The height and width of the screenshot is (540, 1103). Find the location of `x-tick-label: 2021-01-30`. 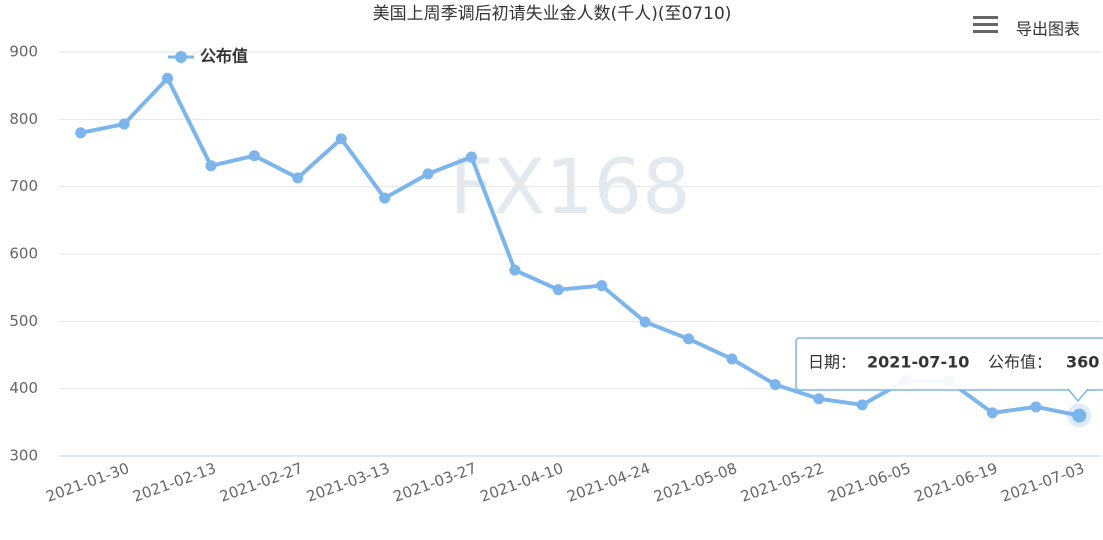

x-tick-label: 2021-01-30 is located at coordinates (88, 482).